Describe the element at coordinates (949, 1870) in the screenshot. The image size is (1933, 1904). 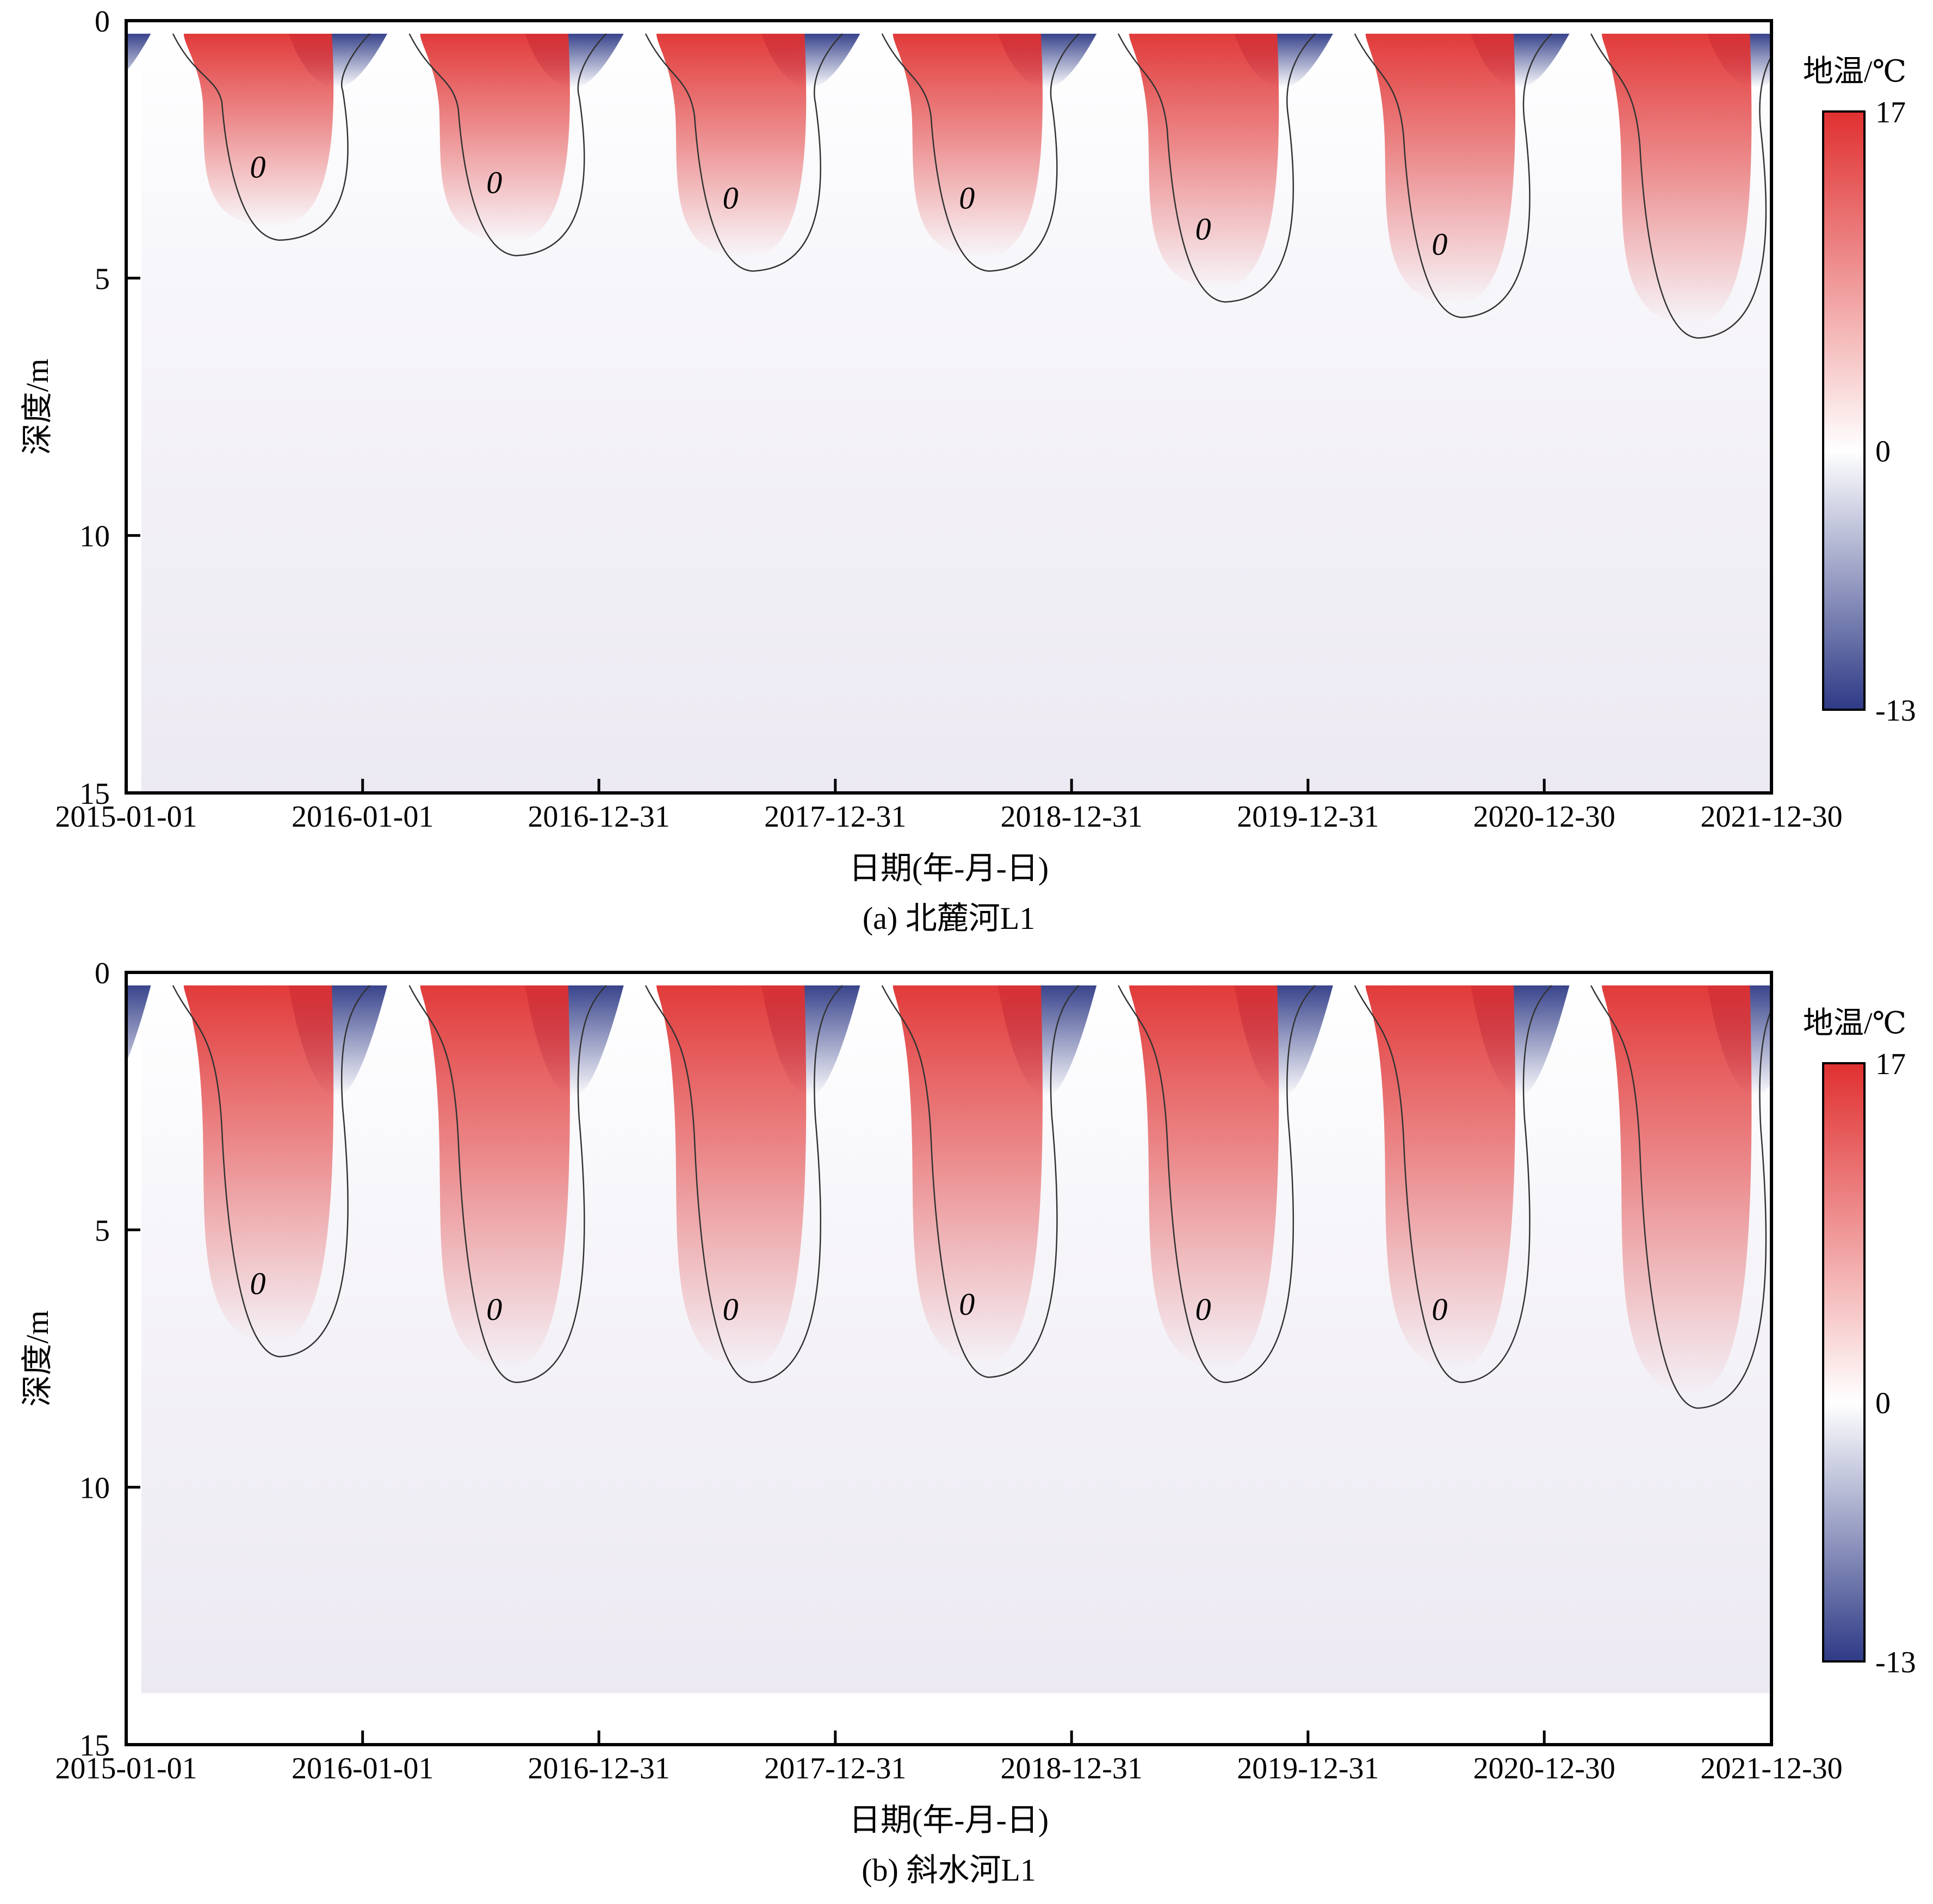
I see `panel-caption: (b) 斜水河L1` at that location.